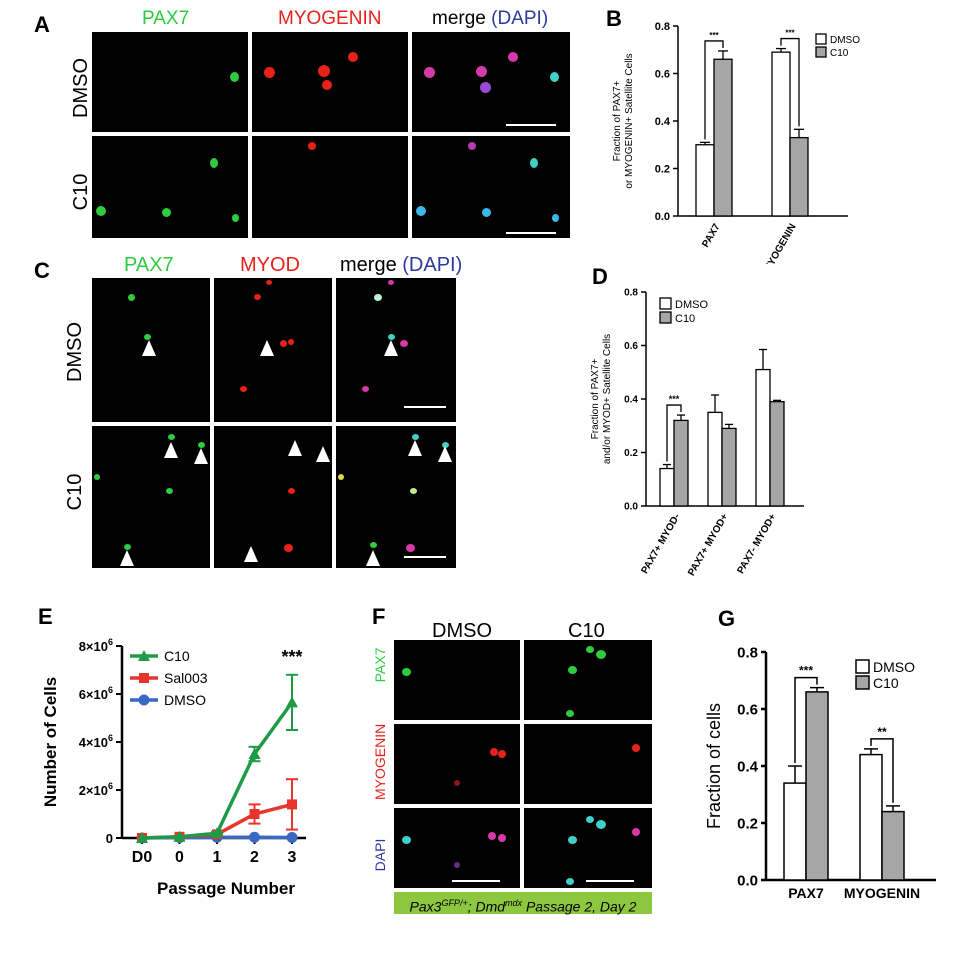 The width and height of the screenshot is (965, 965). What do you see at coordinates (75, 352) in the screenshot?
I see `panel-c-row-label-dmso: DMSO` at bounding box center [75, 352].